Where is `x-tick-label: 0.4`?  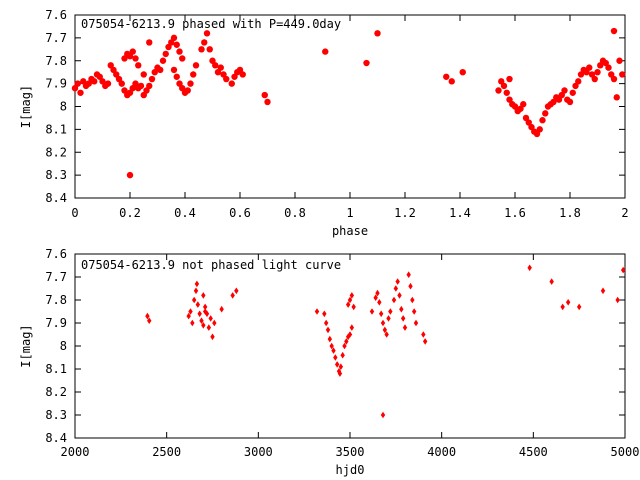
x-tick-label: 0.4 is located at coordinates (185, 213).